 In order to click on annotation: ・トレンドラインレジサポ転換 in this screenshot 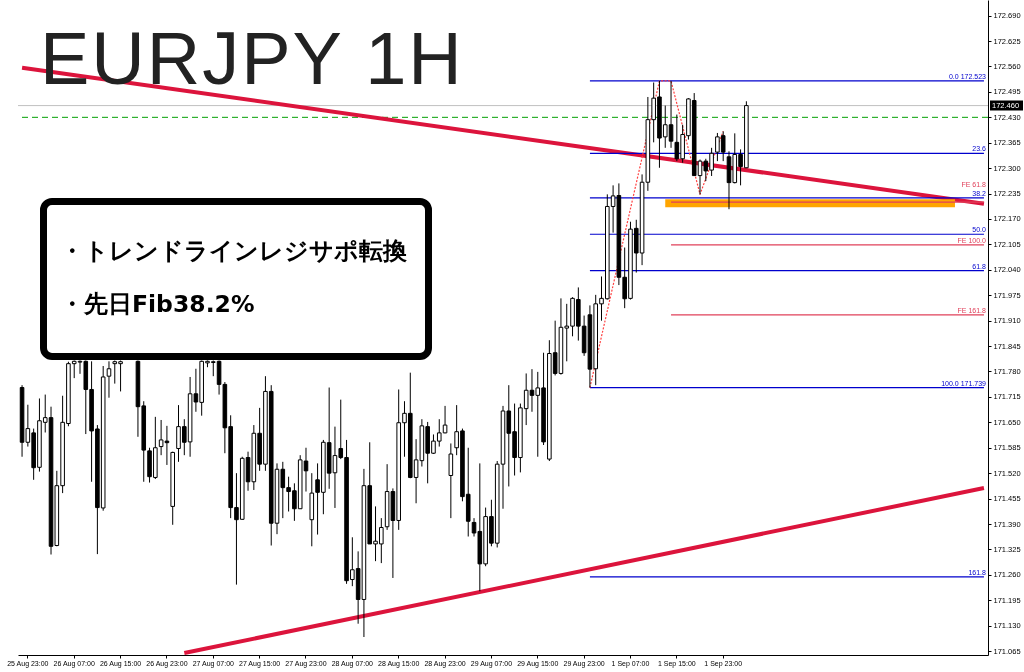, I will do `click(233, 251)`.